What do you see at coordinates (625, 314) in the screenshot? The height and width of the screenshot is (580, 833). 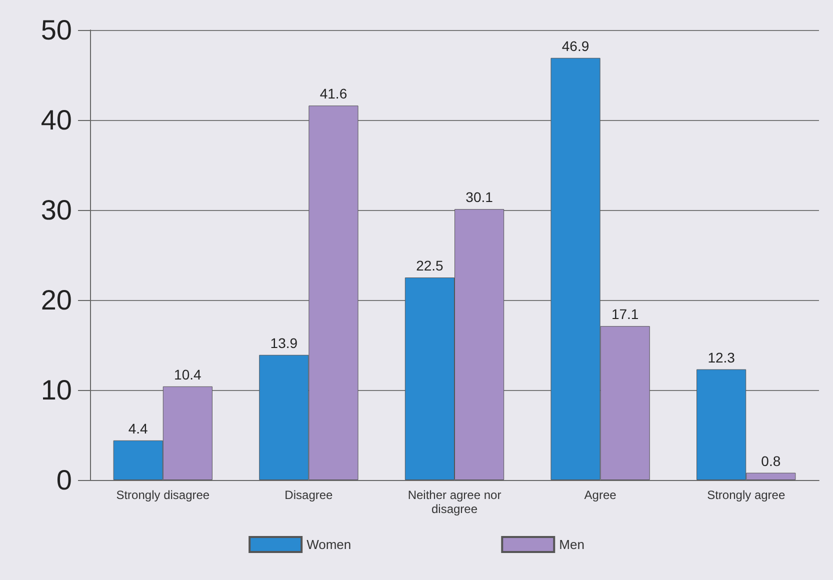 I see `data-label: 17.1` at bounding box center [625, 314].